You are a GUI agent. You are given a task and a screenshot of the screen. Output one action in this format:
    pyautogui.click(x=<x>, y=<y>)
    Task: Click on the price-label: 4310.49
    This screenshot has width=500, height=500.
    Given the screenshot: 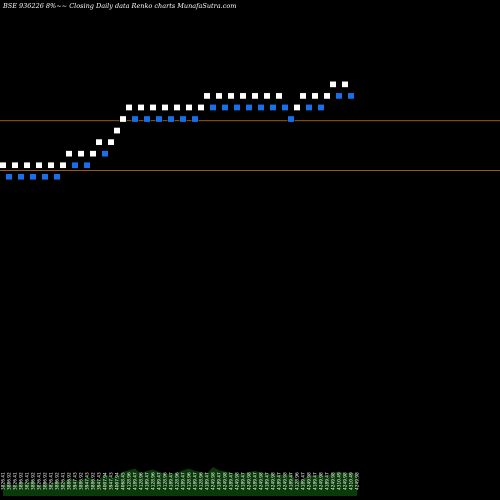 What is the action you would take?
    pyautogui.click(x=340, y=481)
    